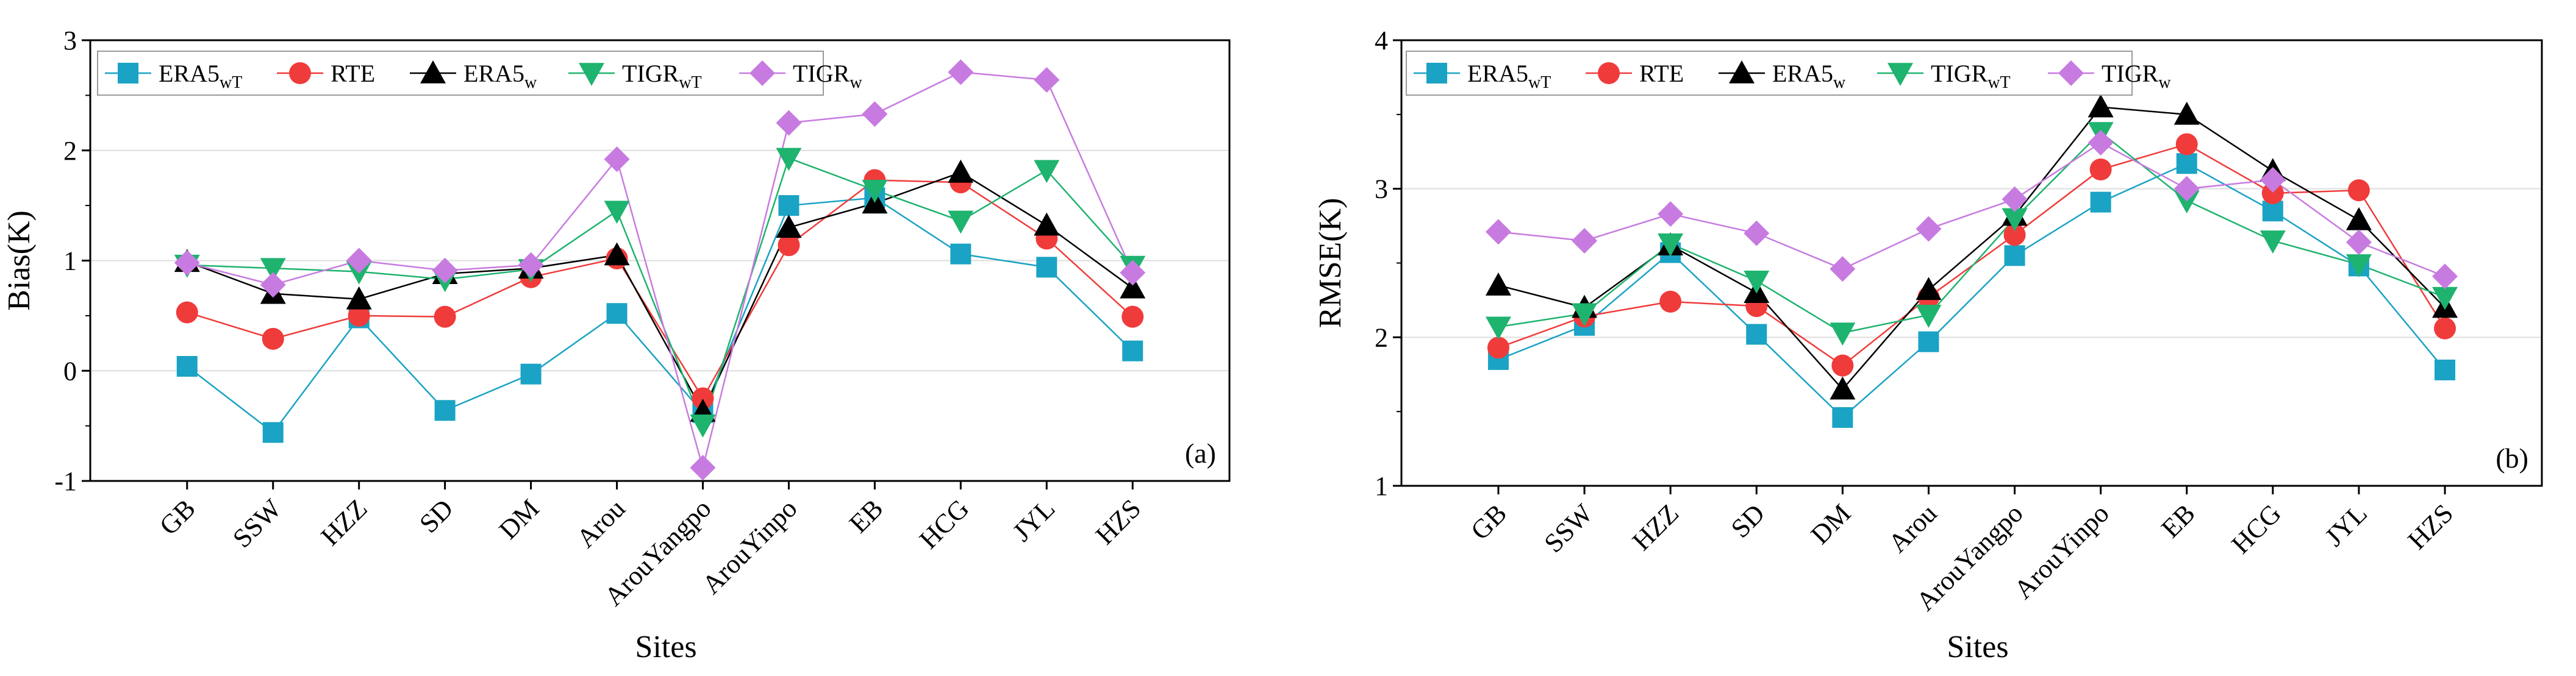 The image size is (2576, 676). Describe the element at coordinates (665, 647) in the screenshot. I see `x-axis-title: Sites` at that location.